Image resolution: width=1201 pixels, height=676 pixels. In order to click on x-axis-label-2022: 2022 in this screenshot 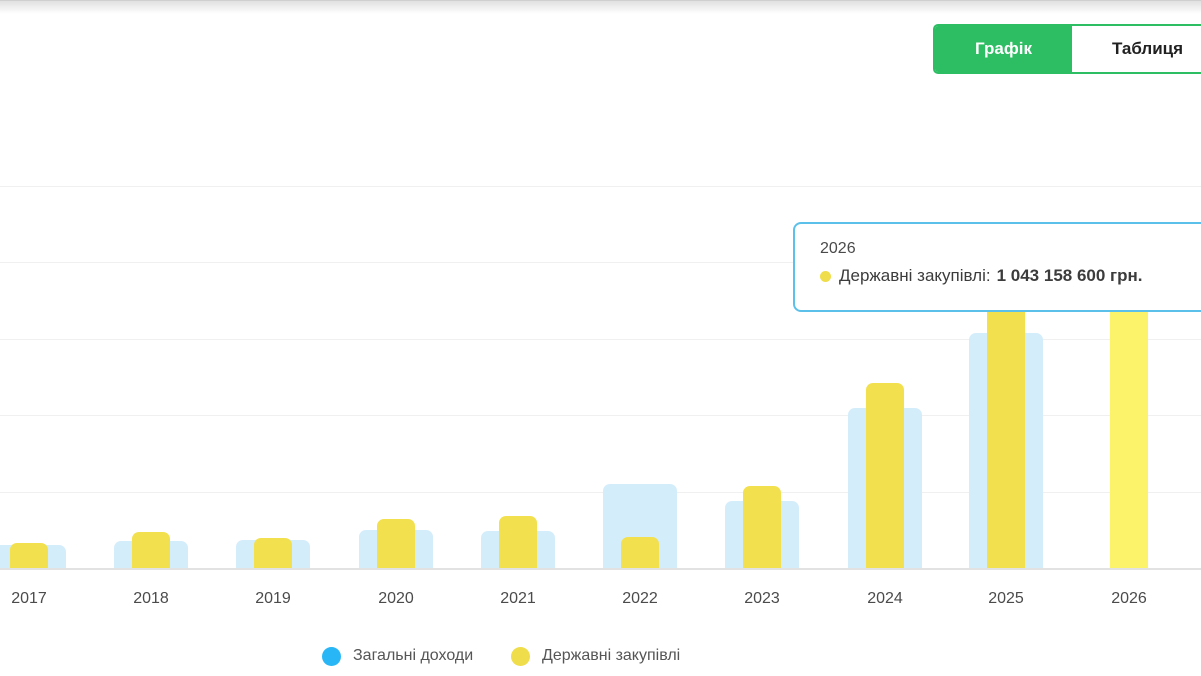, I will do `click(640, 598)`.